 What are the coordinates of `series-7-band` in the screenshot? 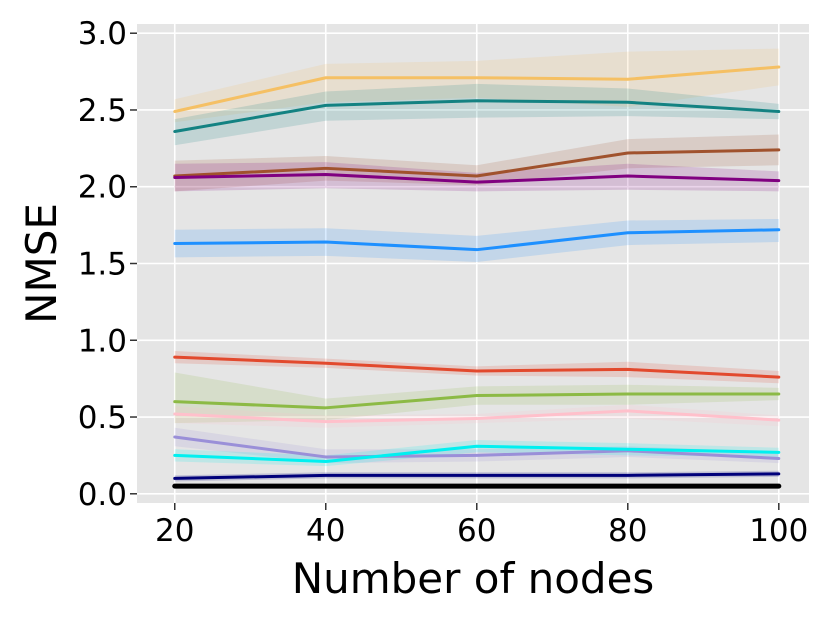 It's located at (476, 398).